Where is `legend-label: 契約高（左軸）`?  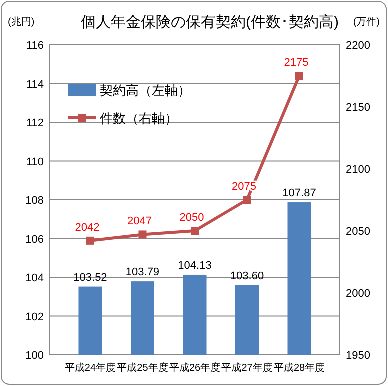
legend-label: 契約高（左軸） is located at coordinates (145, 90).